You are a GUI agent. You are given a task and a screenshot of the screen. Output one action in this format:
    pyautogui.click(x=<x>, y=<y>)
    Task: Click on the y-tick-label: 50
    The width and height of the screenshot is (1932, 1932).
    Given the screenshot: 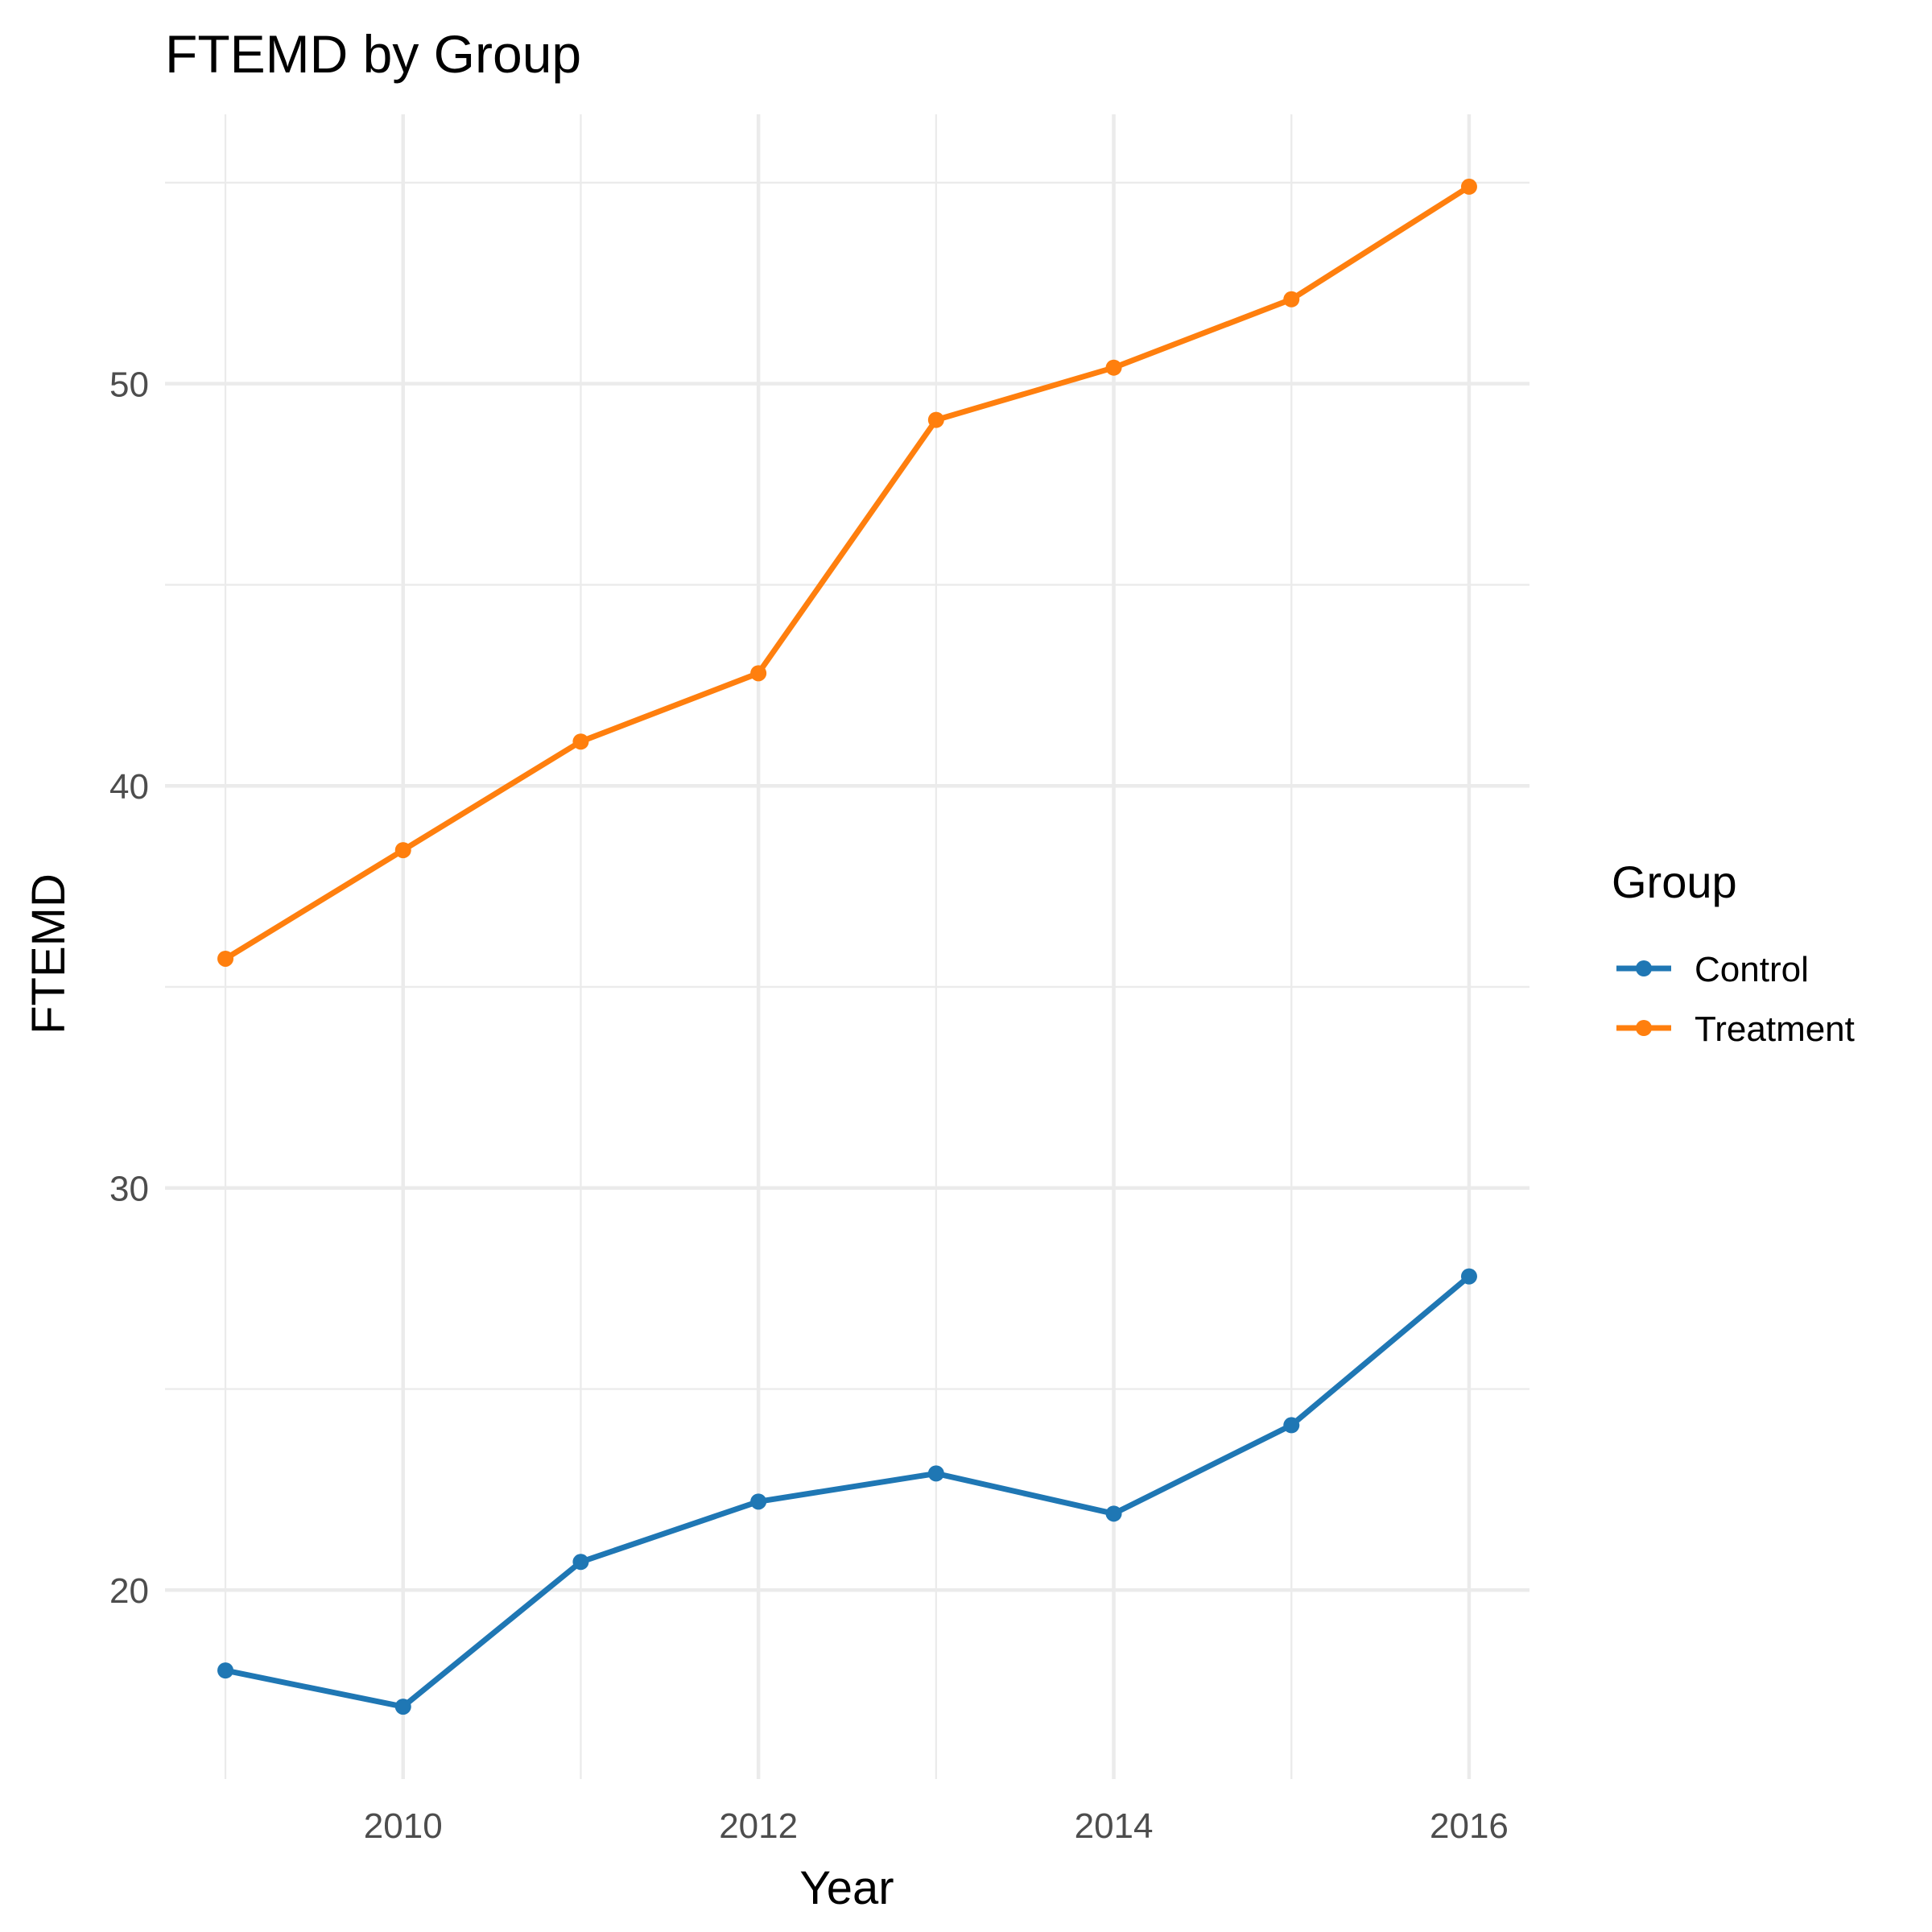 What is the action you would take?
    pyautogui.click(x=129, y=385)
    